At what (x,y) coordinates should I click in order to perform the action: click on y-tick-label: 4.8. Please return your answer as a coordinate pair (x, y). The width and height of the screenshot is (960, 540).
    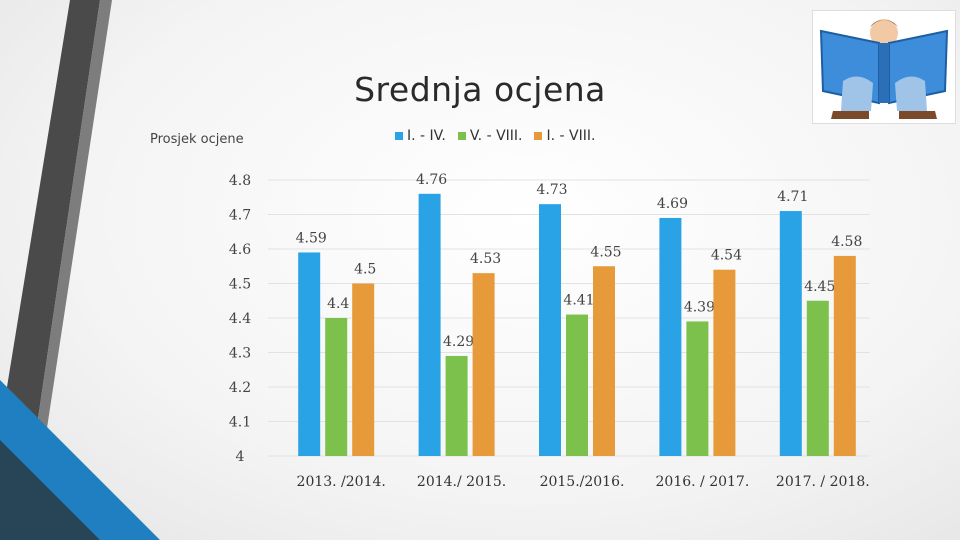
    Looking at the image, I should click on (240, 181).